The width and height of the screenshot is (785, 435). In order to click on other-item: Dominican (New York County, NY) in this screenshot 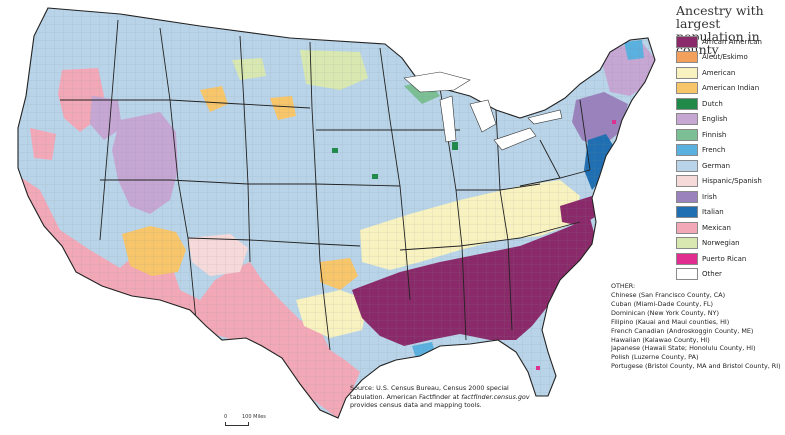, I will do `click(665, 312)`.